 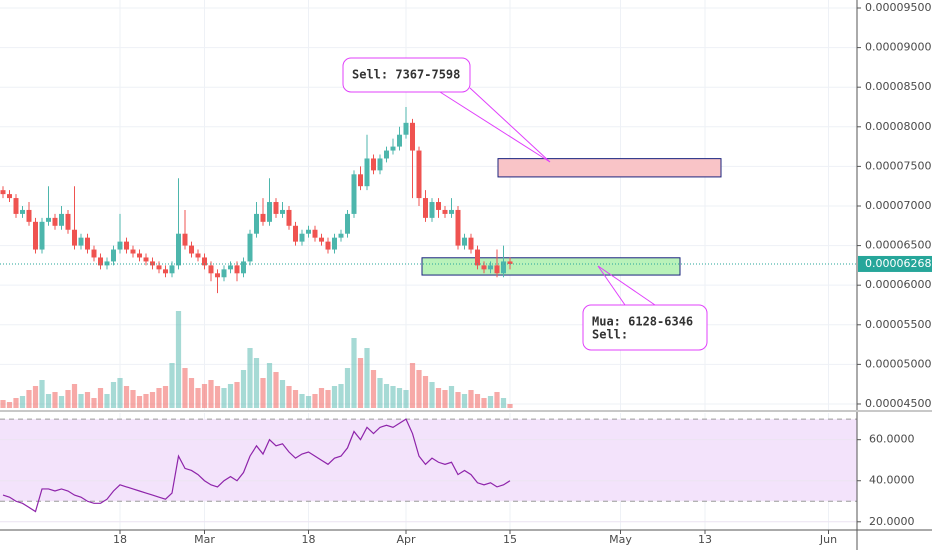 I want to click on y-tick-label: 0.00004500, so click(x=898, y=403).